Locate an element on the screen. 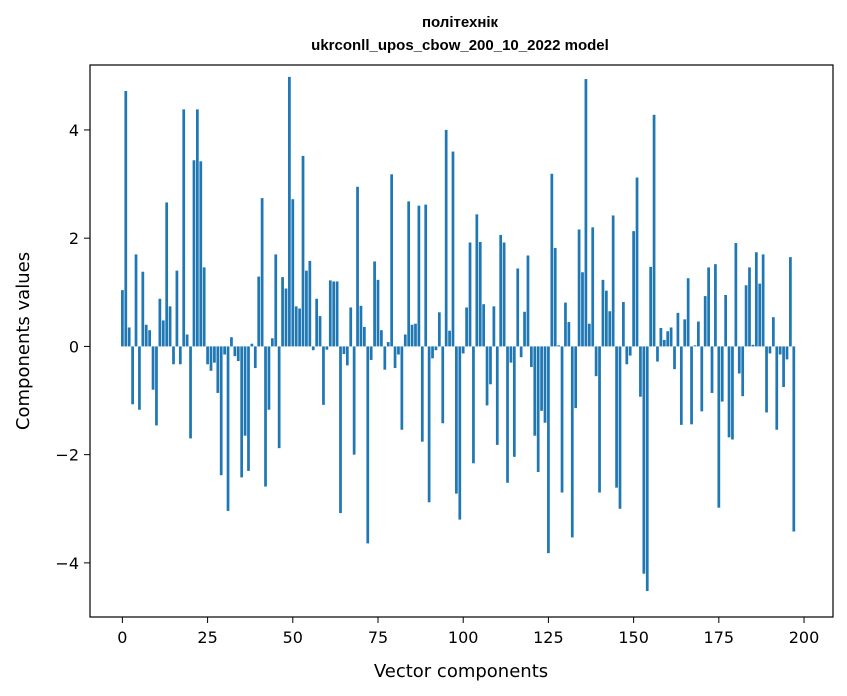 The width and height of the screenshot is (847, 696). x-tick-label: 0 is located at coordinates (122, 637).